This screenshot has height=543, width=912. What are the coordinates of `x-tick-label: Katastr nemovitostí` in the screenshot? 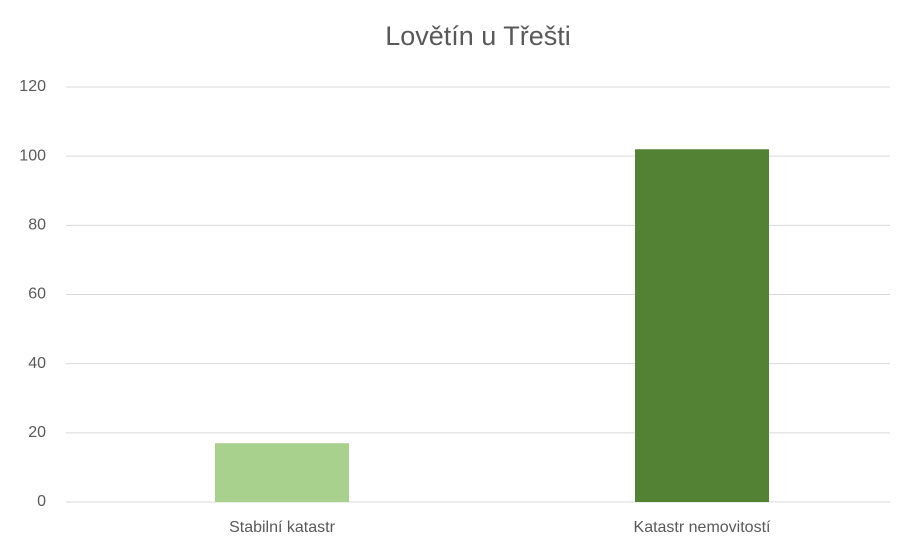 It's located at (703, 527).